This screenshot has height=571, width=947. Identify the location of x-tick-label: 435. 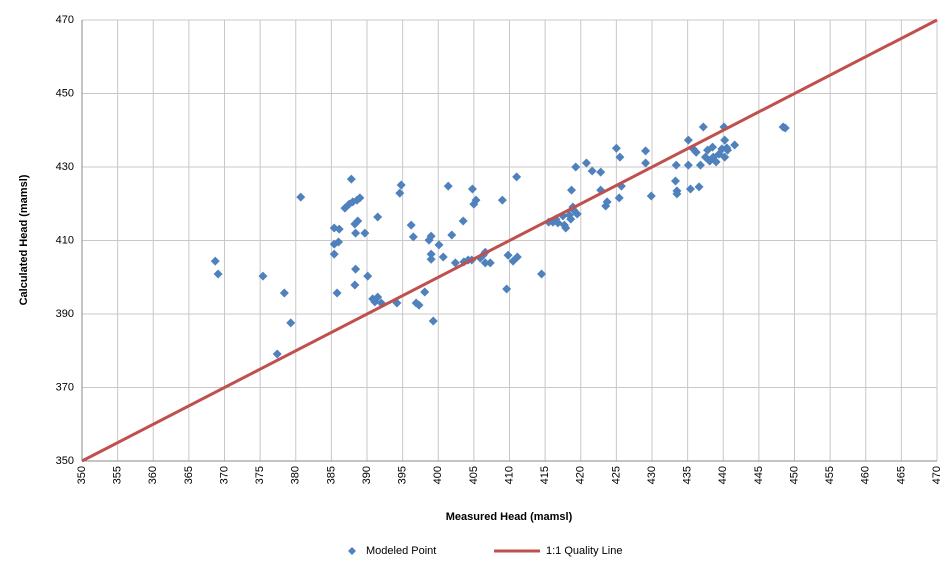
(688, 475).